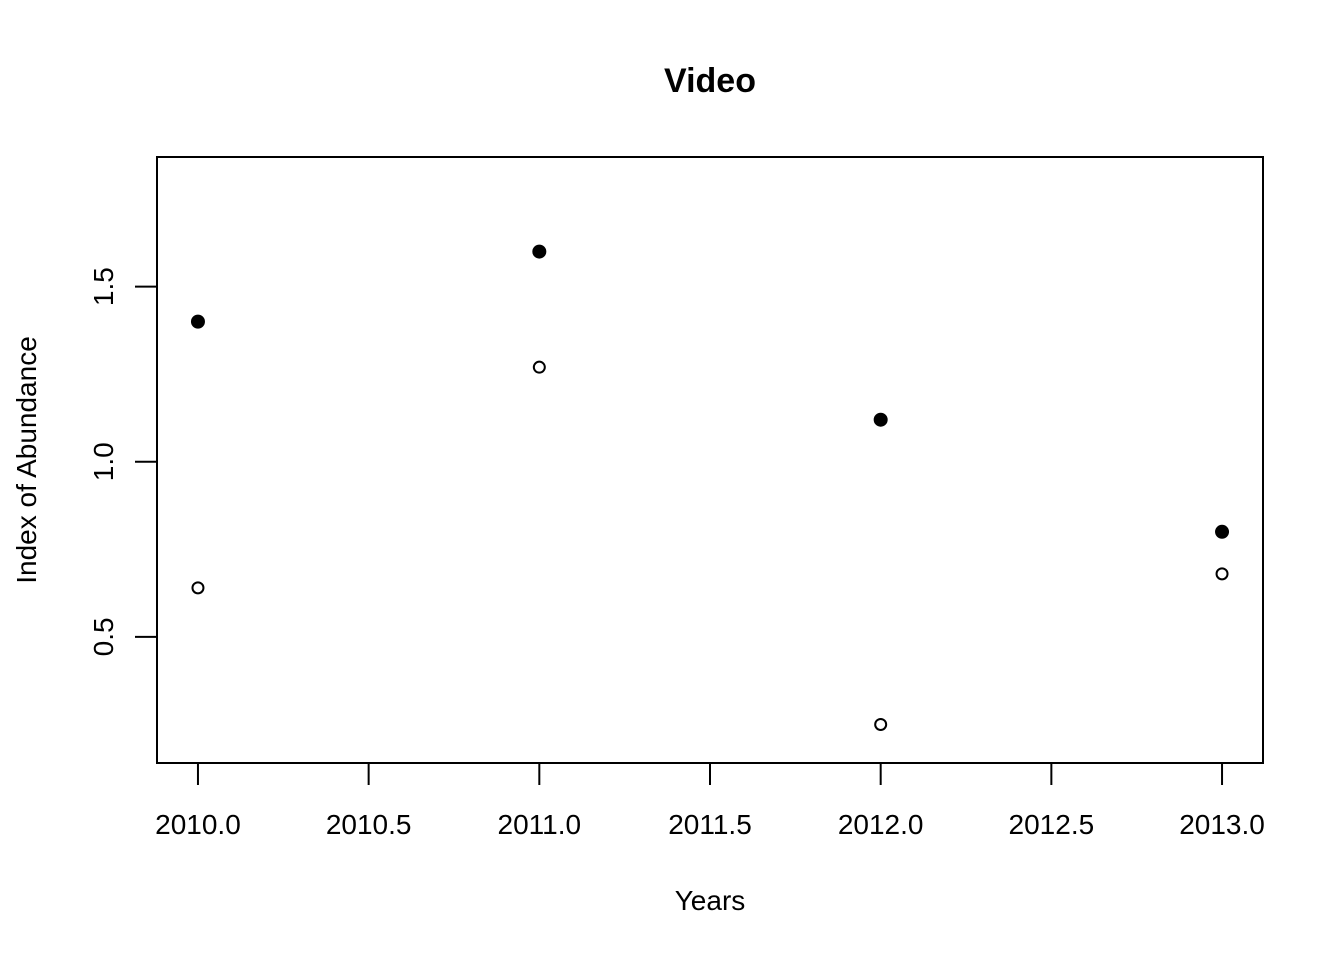 The height and width of the screenshot is (960, 1344). I want to click on y-tick-label: 1.0, so click(103, 461).